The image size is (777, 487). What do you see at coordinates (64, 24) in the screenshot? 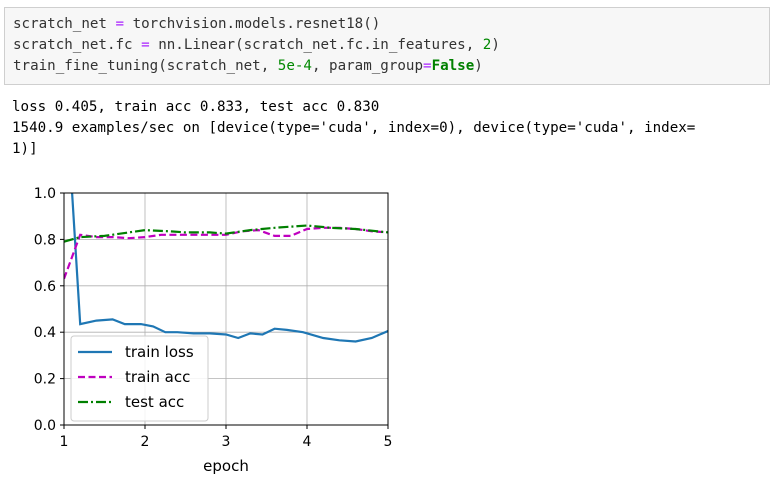
I see `code-text: scratch_net` at bounding box center [64, 24].